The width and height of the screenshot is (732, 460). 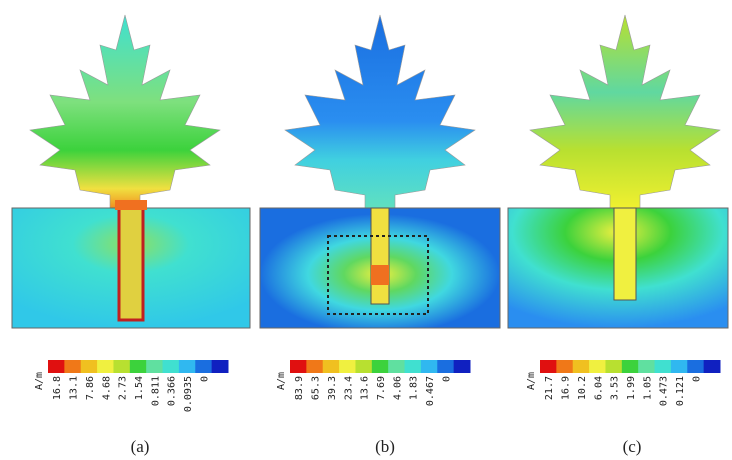 I want to click on scale-label: 83.9, so click(x=299, y=388).